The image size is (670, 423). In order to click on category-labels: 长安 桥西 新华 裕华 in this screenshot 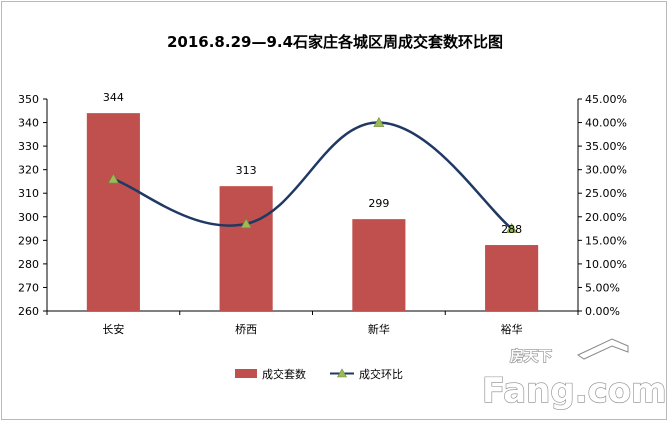, I will do `click(312, 323)`.